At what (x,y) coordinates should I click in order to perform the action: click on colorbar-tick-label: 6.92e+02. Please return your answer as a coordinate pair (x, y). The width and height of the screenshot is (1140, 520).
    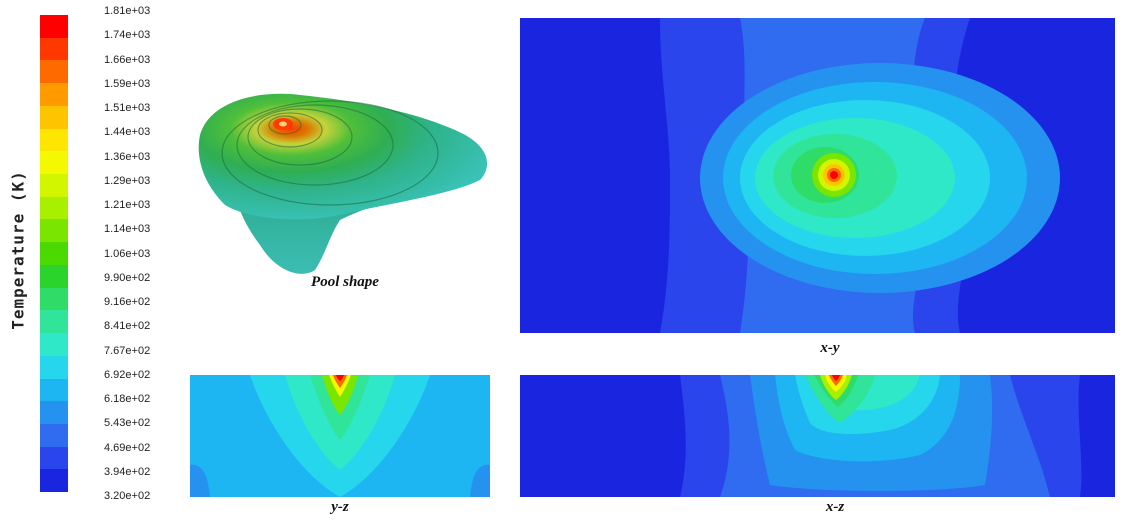
    Looking at the image, I should click on (127, 375).